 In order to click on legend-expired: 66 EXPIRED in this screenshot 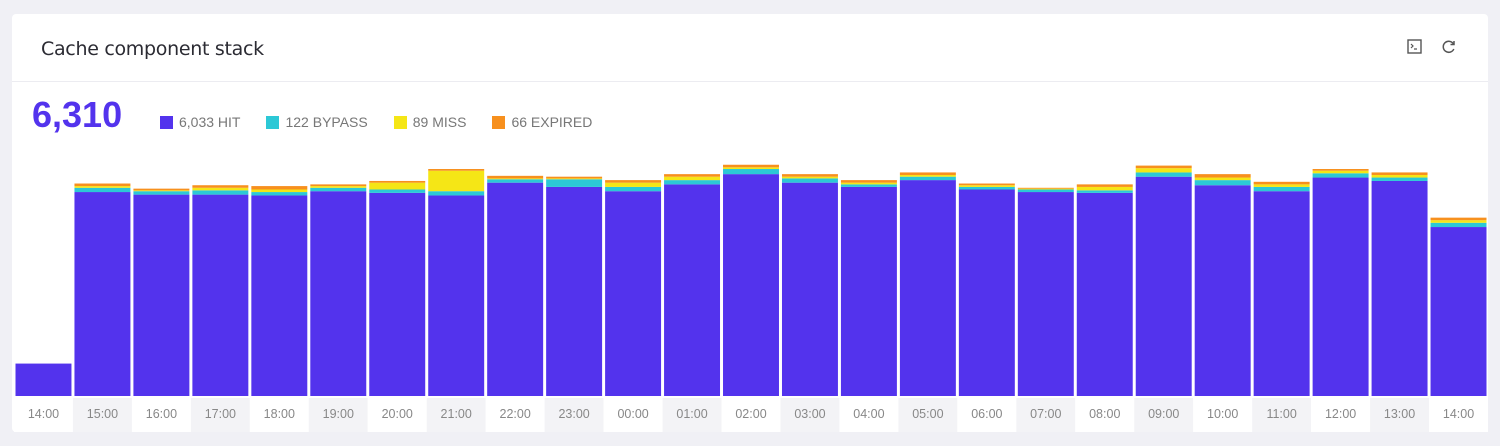, I will do `click(542, 122)`.